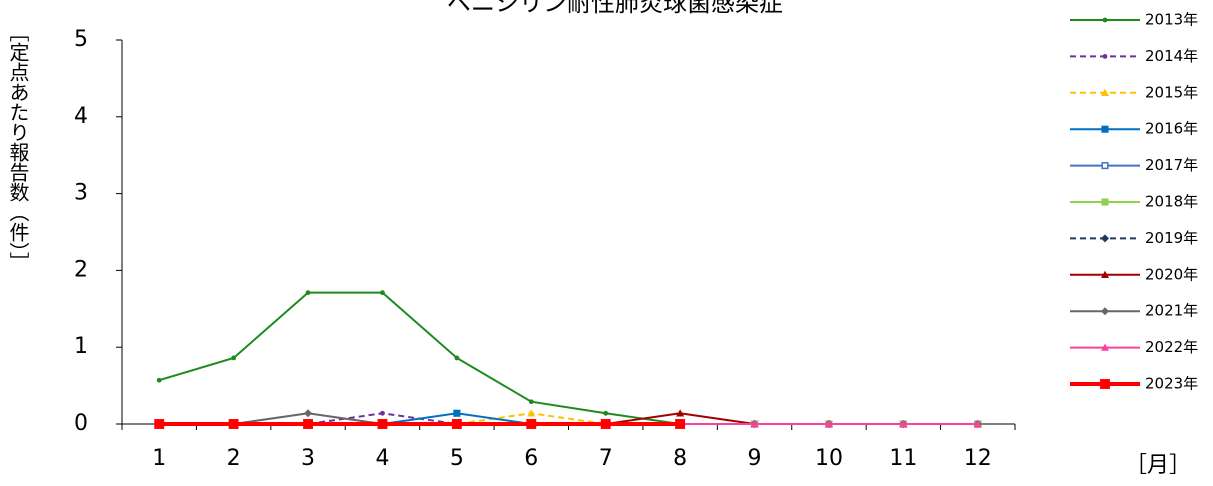  I want to click on y-tick-label: 4, so click(81, 116).